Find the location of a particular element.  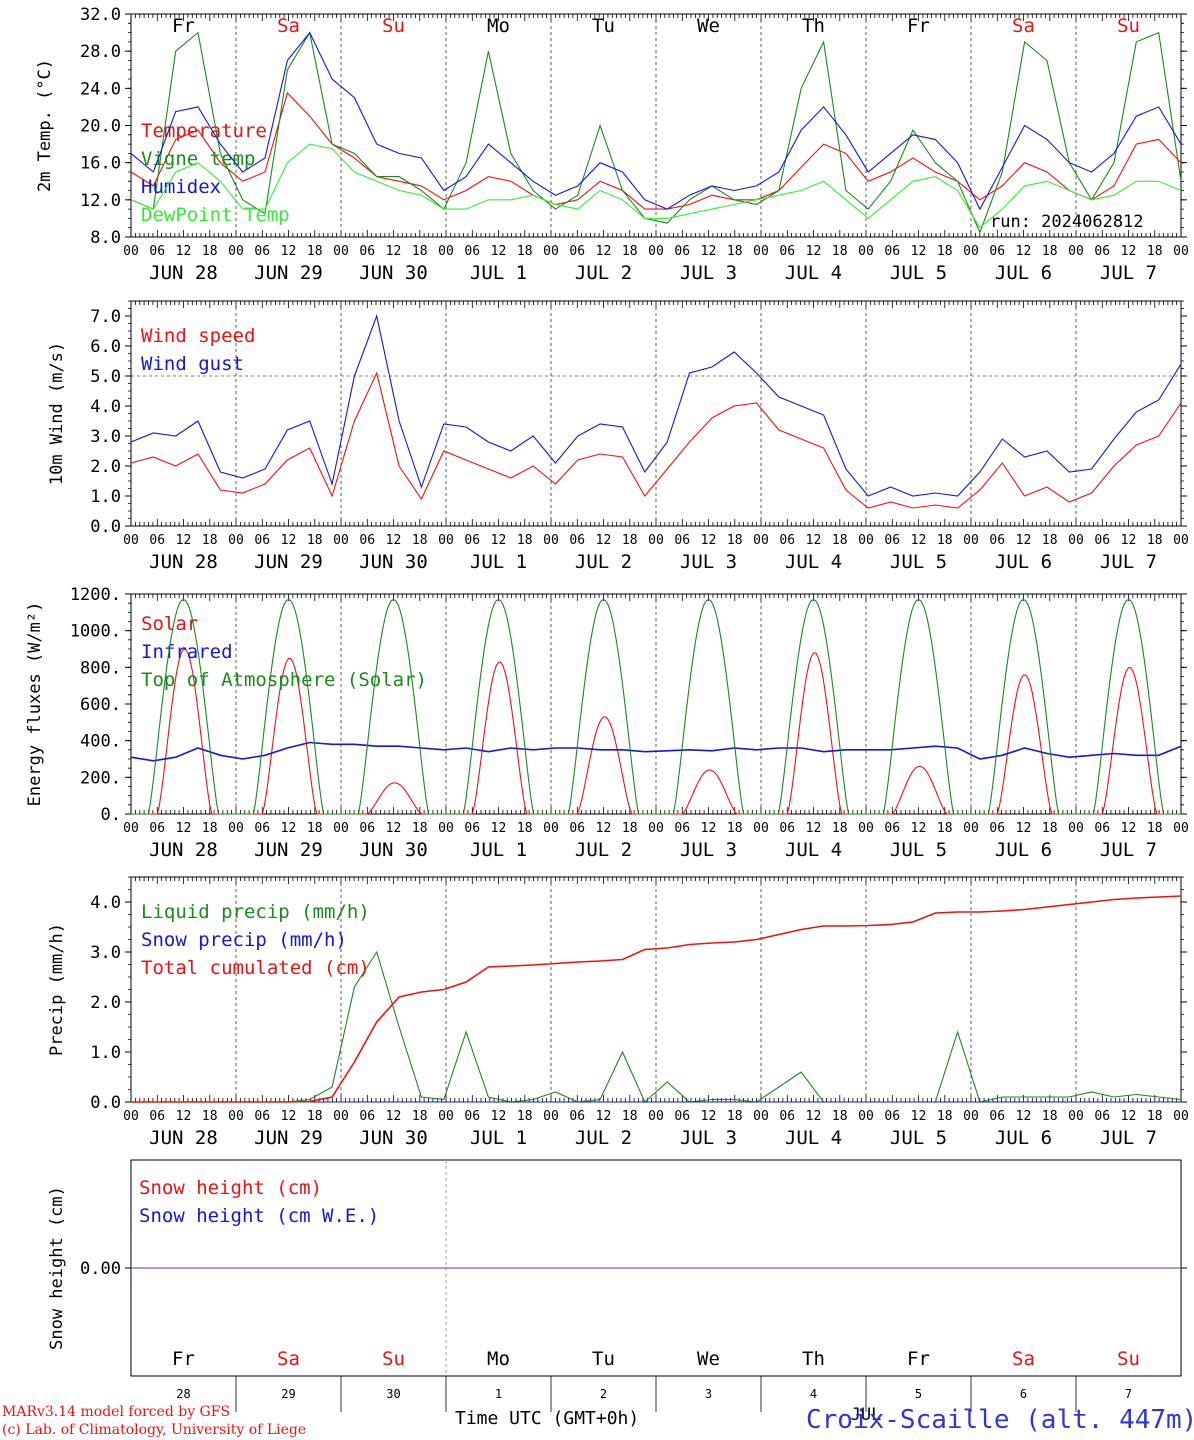

day-number-label: 2 is located at coordinates (603, 1394).